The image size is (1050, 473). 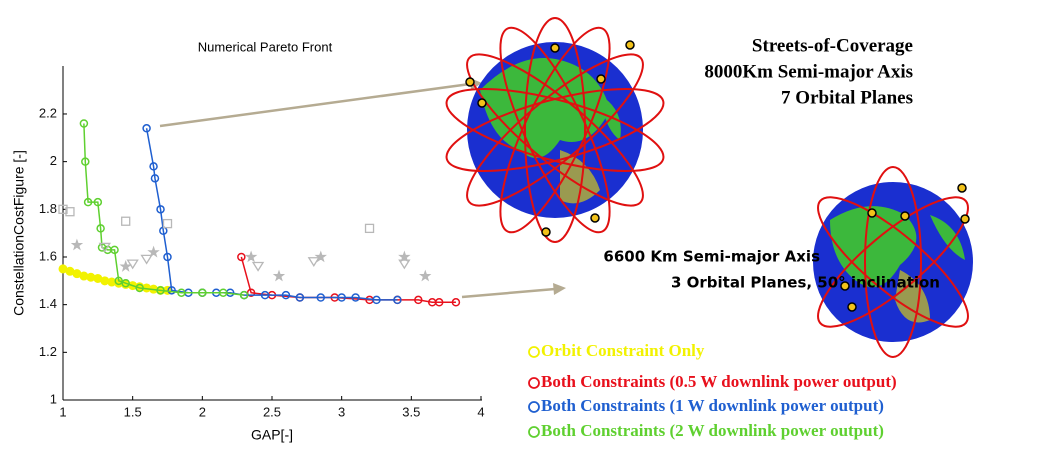 What do you see at coordinates (559, 289) in the screenshot?
I see `arrow-head` at bounding box center [559, 289].